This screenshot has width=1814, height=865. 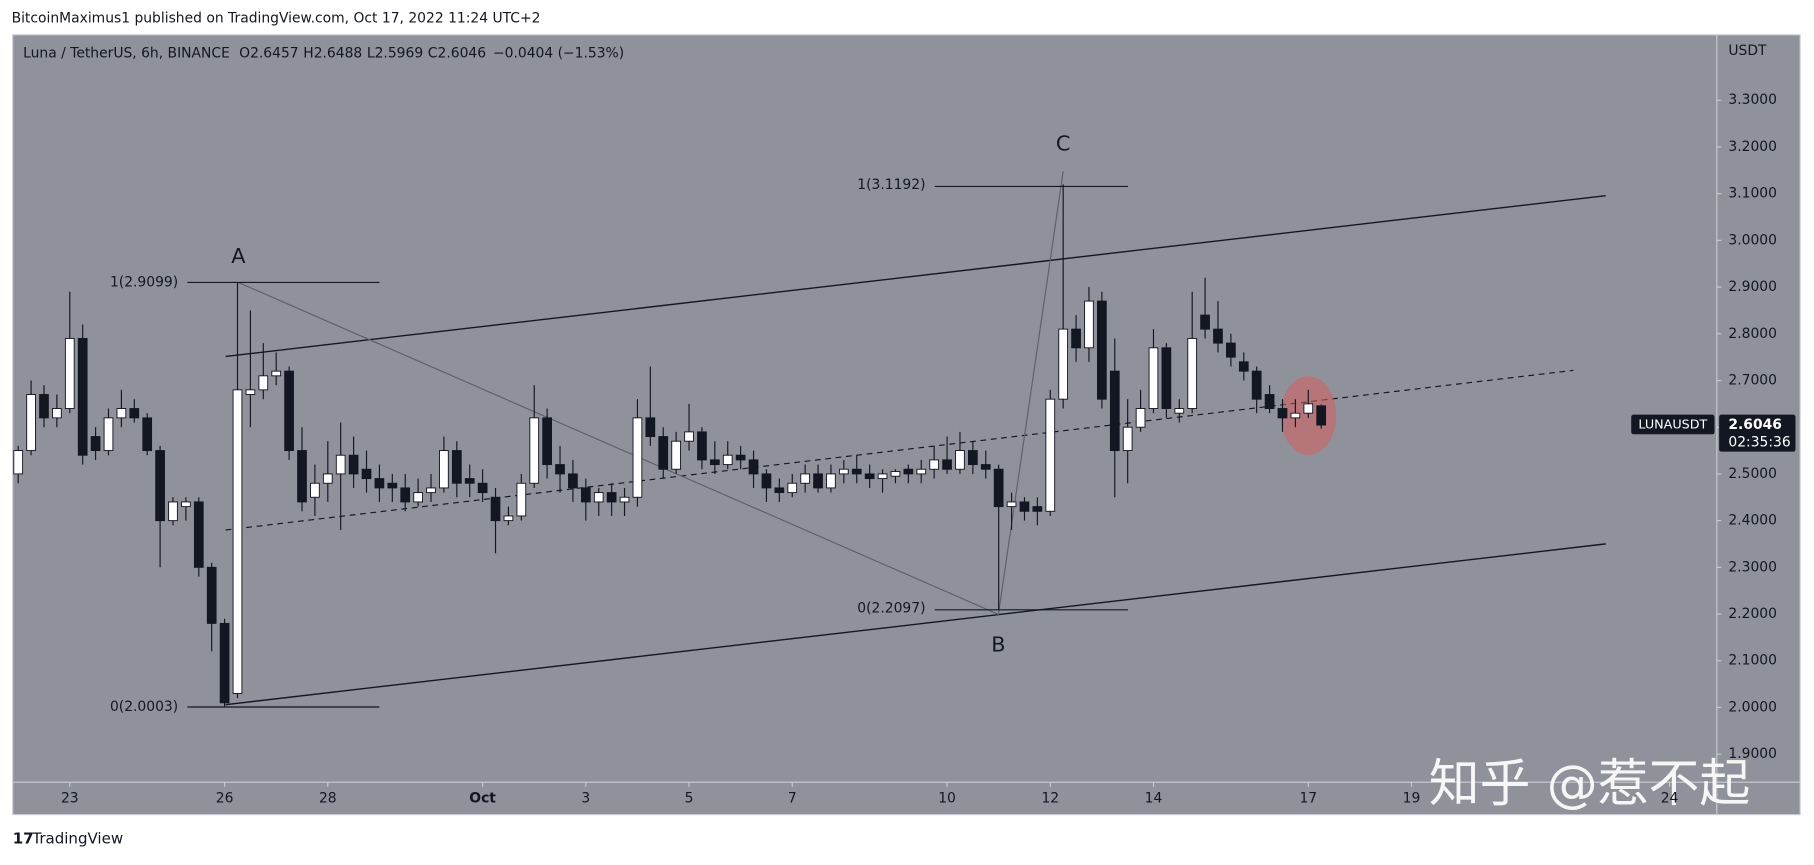 I want to click on fib-label: 1(3.1192), so click(x=891, y=185).